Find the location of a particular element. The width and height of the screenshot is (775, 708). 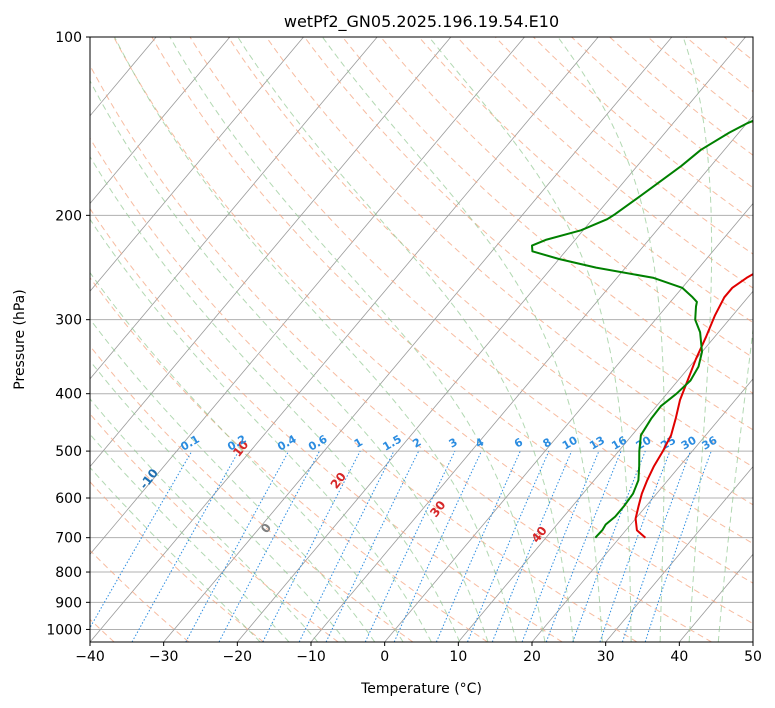

dry-adiabat-label: 20 is located at coordinates (338, 481).